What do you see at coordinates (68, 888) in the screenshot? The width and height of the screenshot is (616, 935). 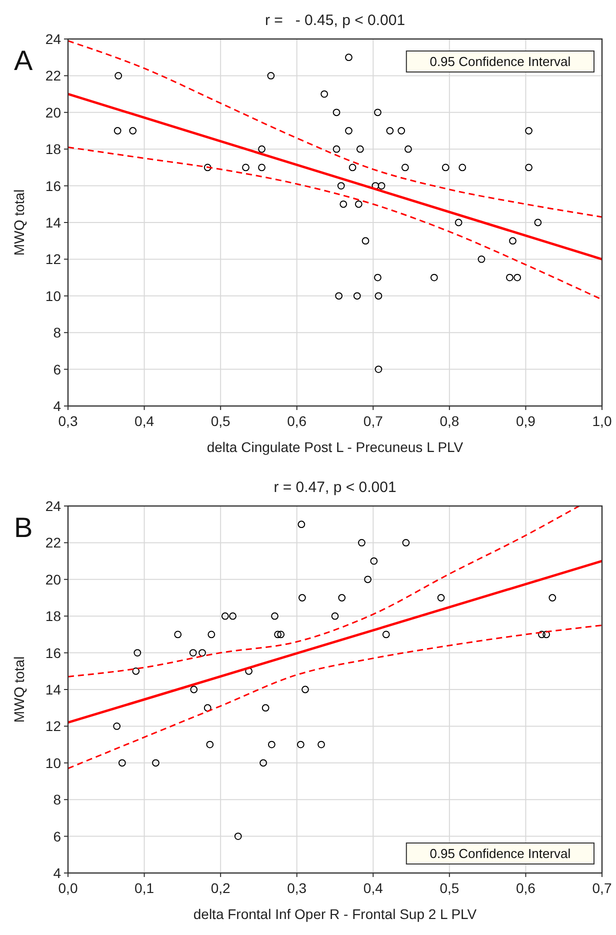 I see `x-tick-label: 0,0` at bounding box center [68, 888].